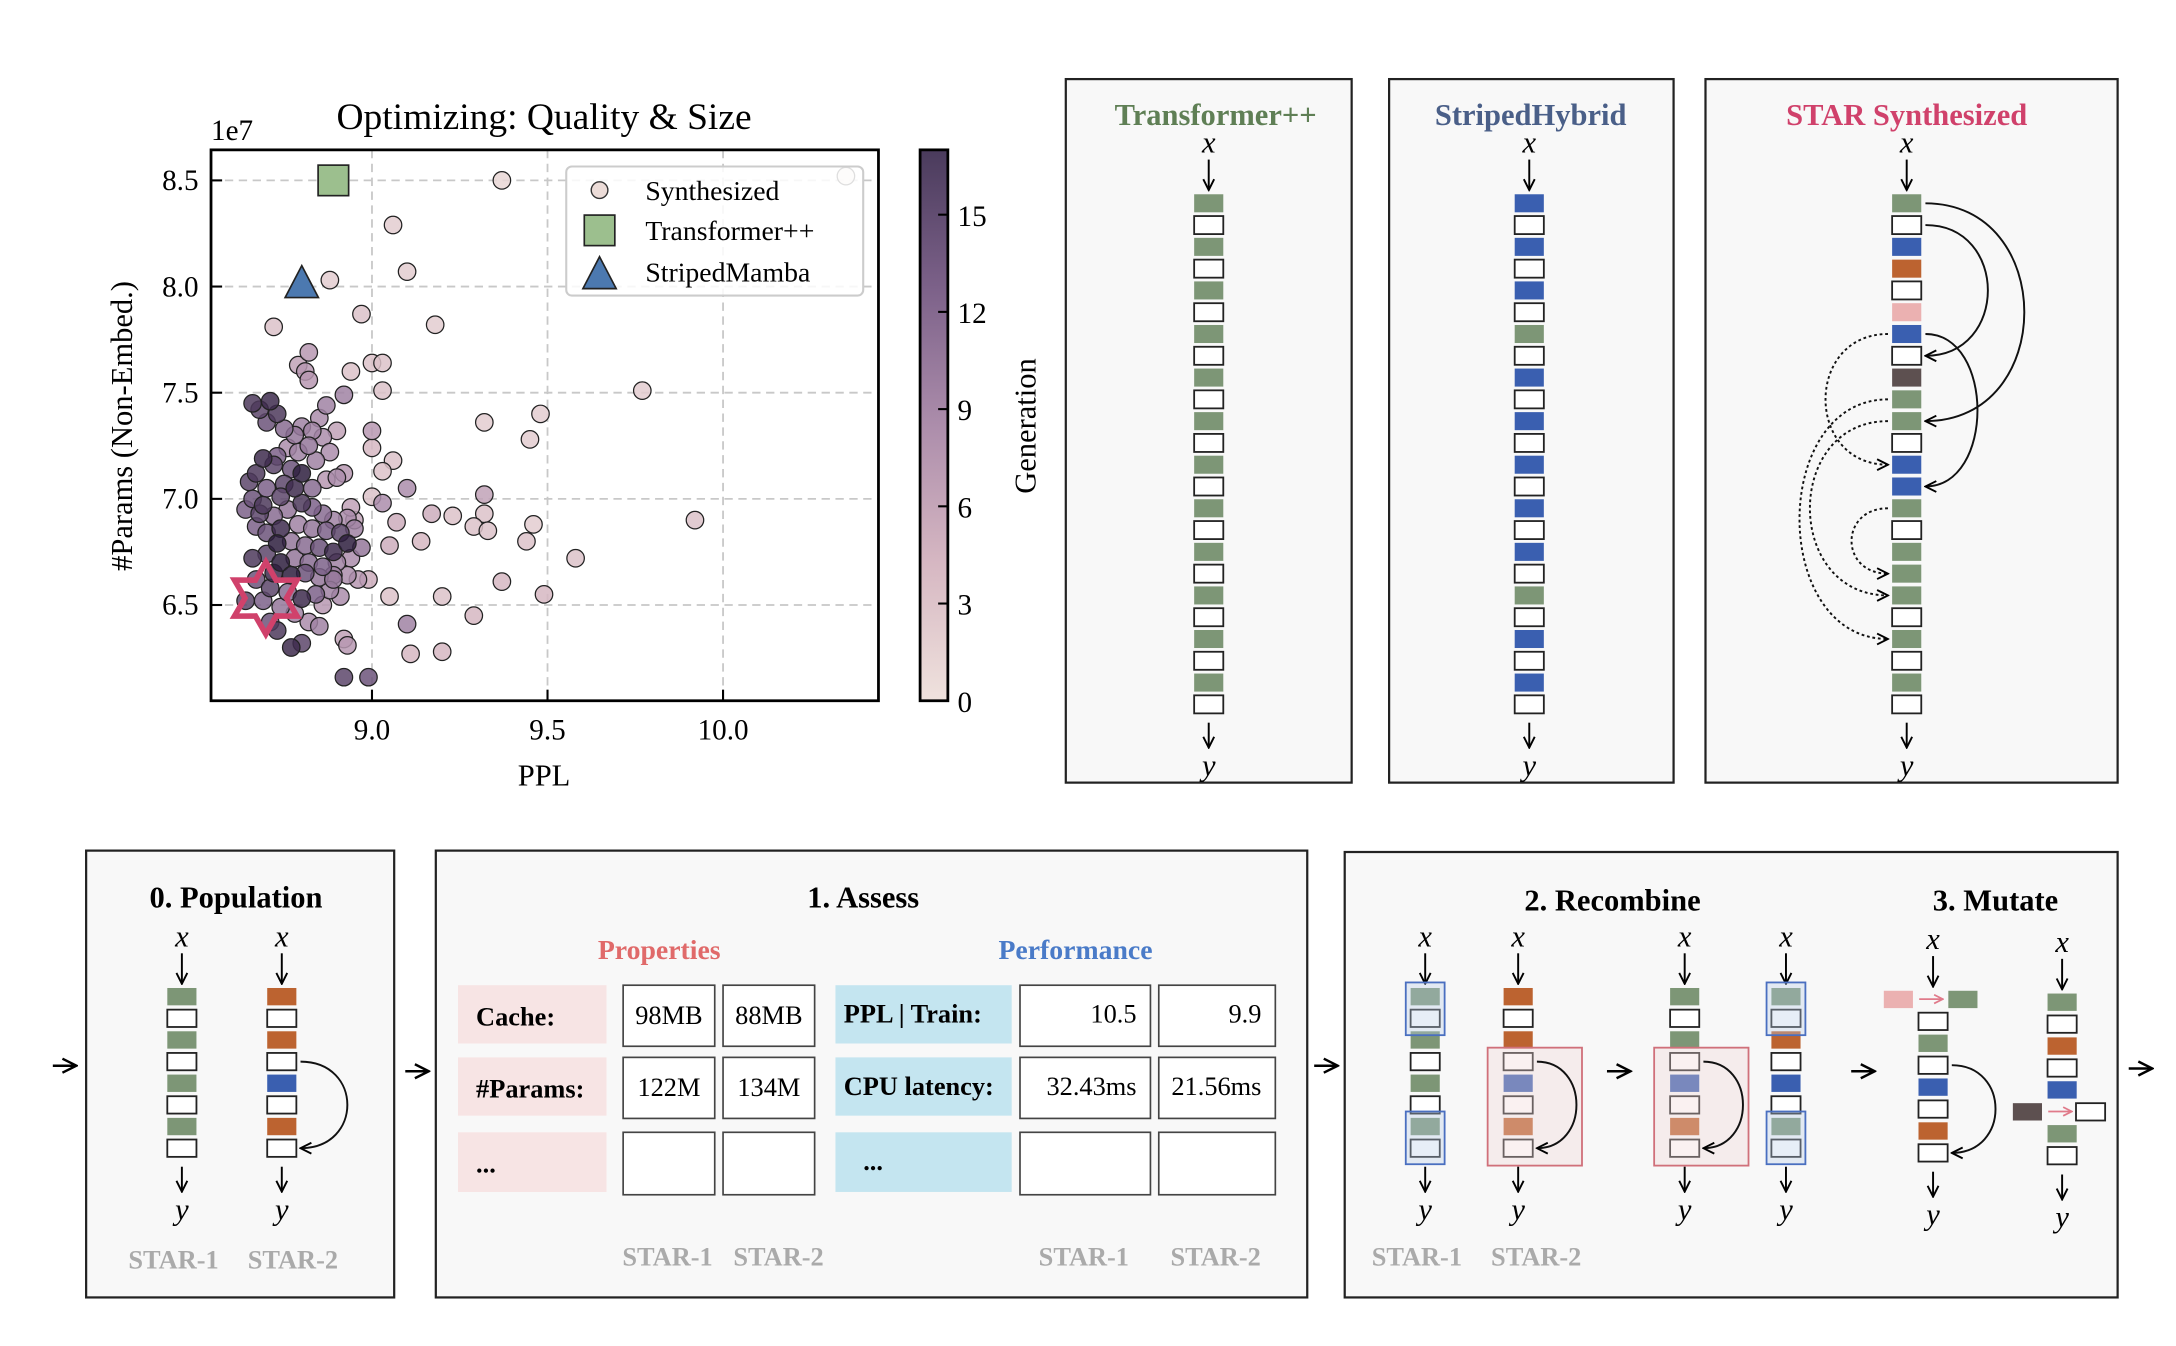  I want to click on legend-label: StripedMamba, so click(727, 273).